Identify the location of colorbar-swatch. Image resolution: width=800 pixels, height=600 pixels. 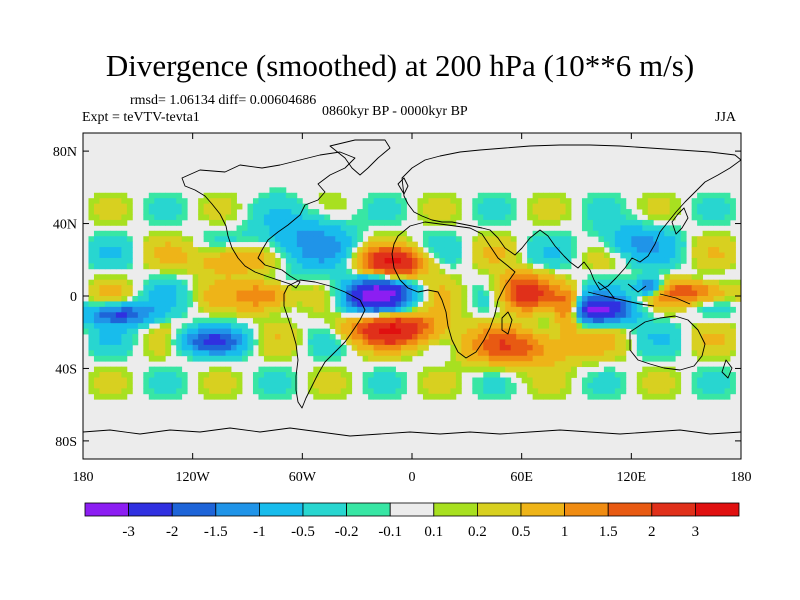
(630, 509).